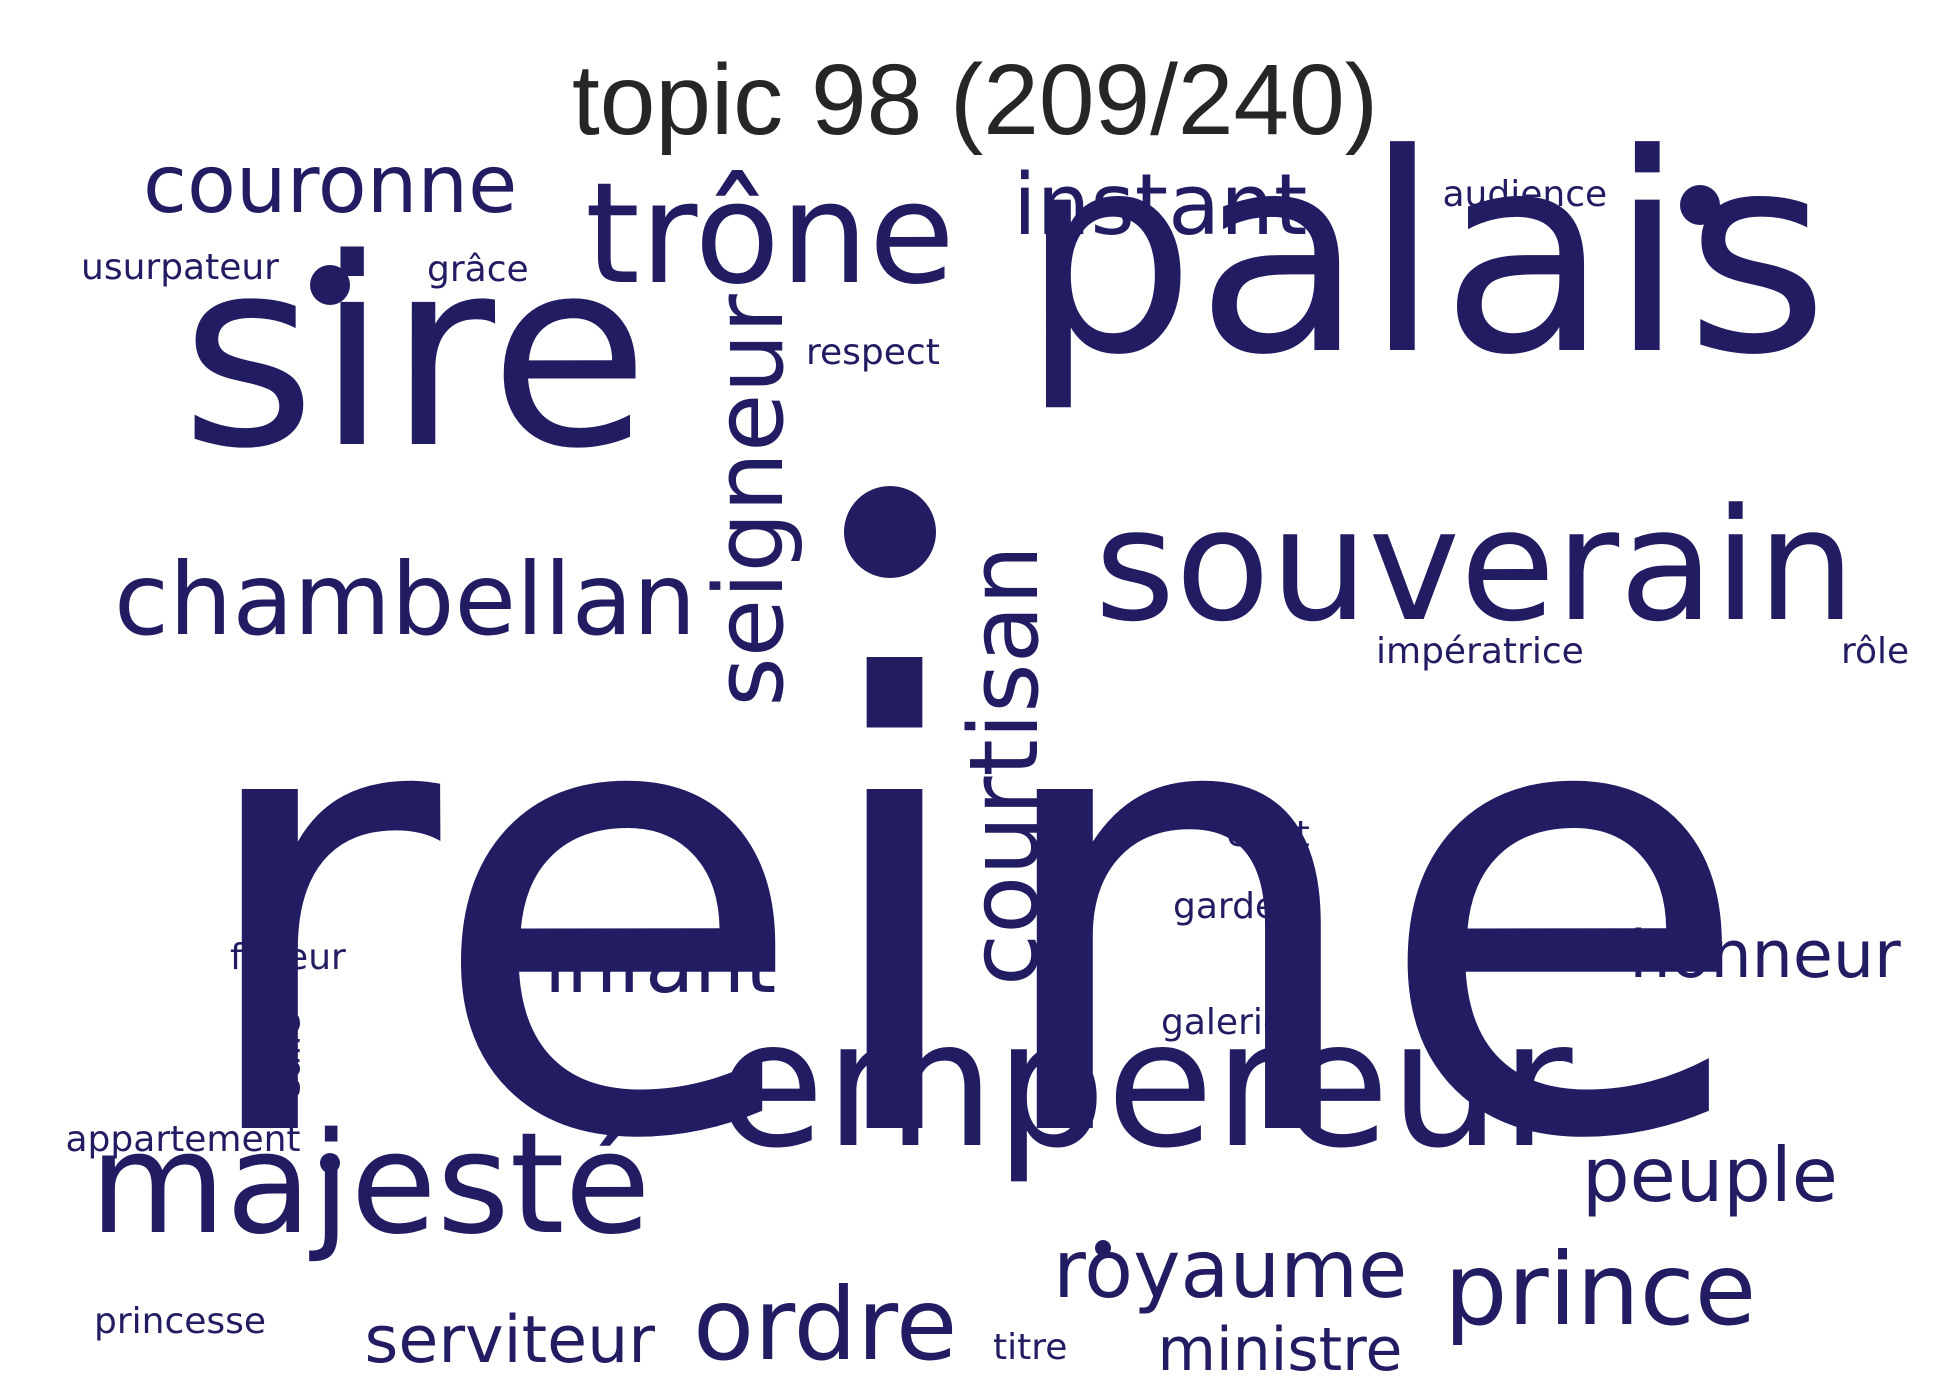 This screenshot has width=1950, height=1400. I want to click on cloud-word: effet, so click(1268, 834).